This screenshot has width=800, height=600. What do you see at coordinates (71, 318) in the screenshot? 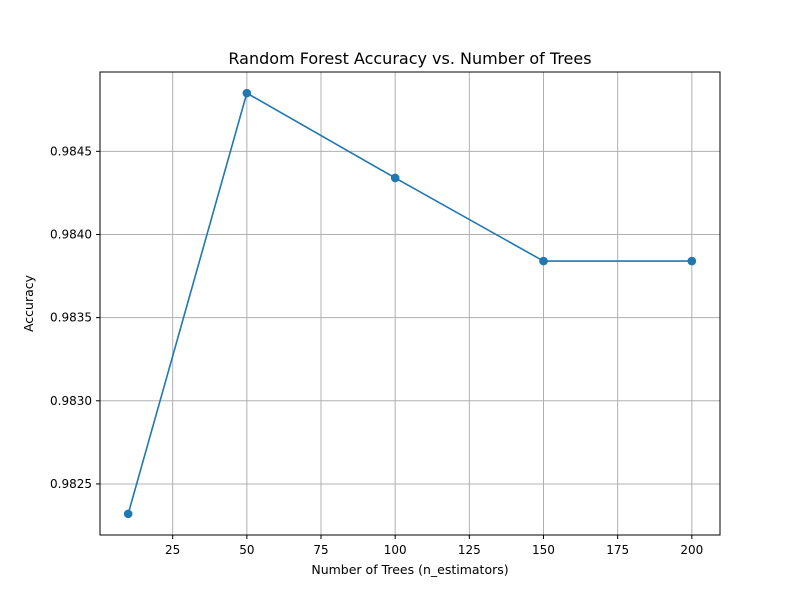
I see `y-tick-label: 0.9835` at bounding box center [71, 318].